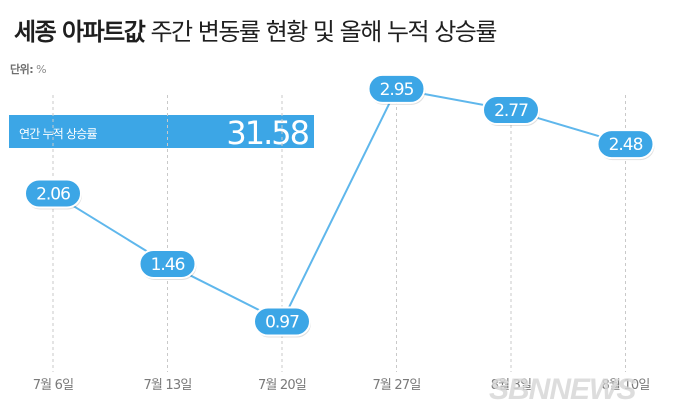  What do you see at coordinates (268, 133) in the screenshot?
I see `cumulative-value: 31.58` at bounding box center [268, 133].